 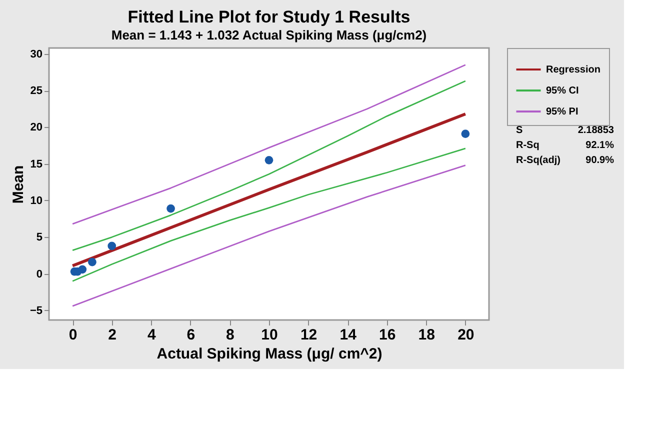 What do you see at coordinates (269, 17) in the screenshot?
I see `chart-title: Fitted Line Plot for Study 1 Results` at bounding box center [269, 17].